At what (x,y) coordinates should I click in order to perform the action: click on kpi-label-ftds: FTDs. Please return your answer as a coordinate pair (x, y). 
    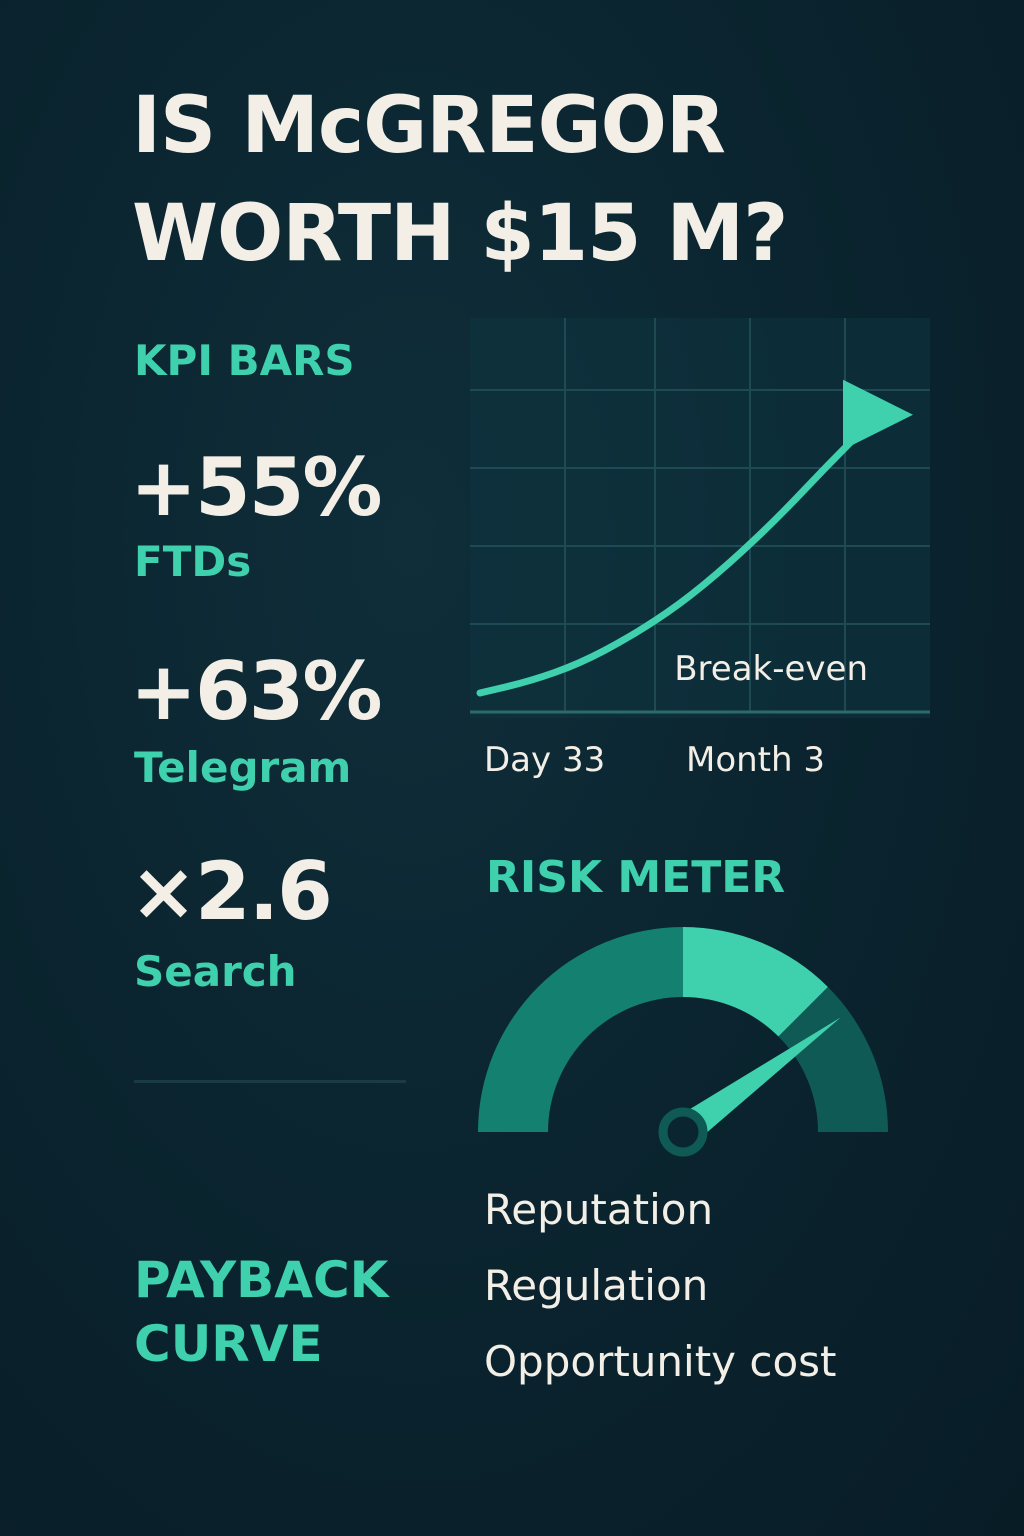
    Looking at the image, I should click on (193, 561).